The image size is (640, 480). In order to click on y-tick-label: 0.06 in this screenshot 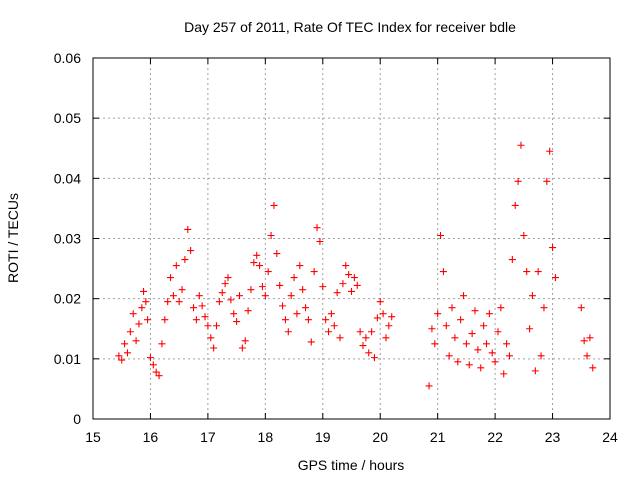, I will do `click(67, 58)`.